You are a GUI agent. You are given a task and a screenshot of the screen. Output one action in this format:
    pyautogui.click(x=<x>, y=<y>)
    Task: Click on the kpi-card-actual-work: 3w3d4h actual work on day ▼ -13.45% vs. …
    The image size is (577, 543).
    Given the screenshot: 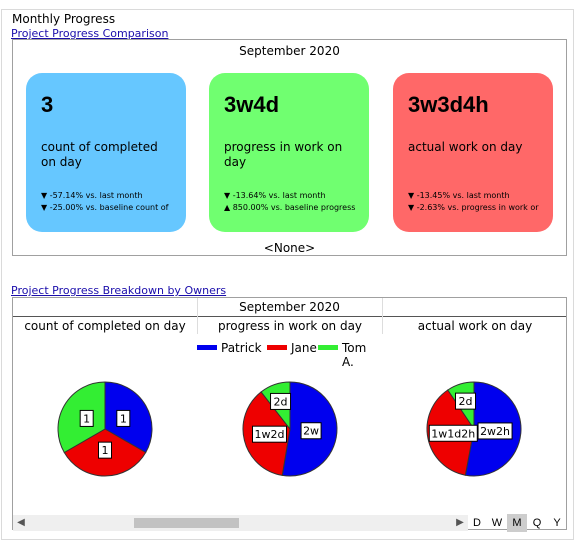 What is the action you would take?
    pyautogui.click(x=473, y=152)
    